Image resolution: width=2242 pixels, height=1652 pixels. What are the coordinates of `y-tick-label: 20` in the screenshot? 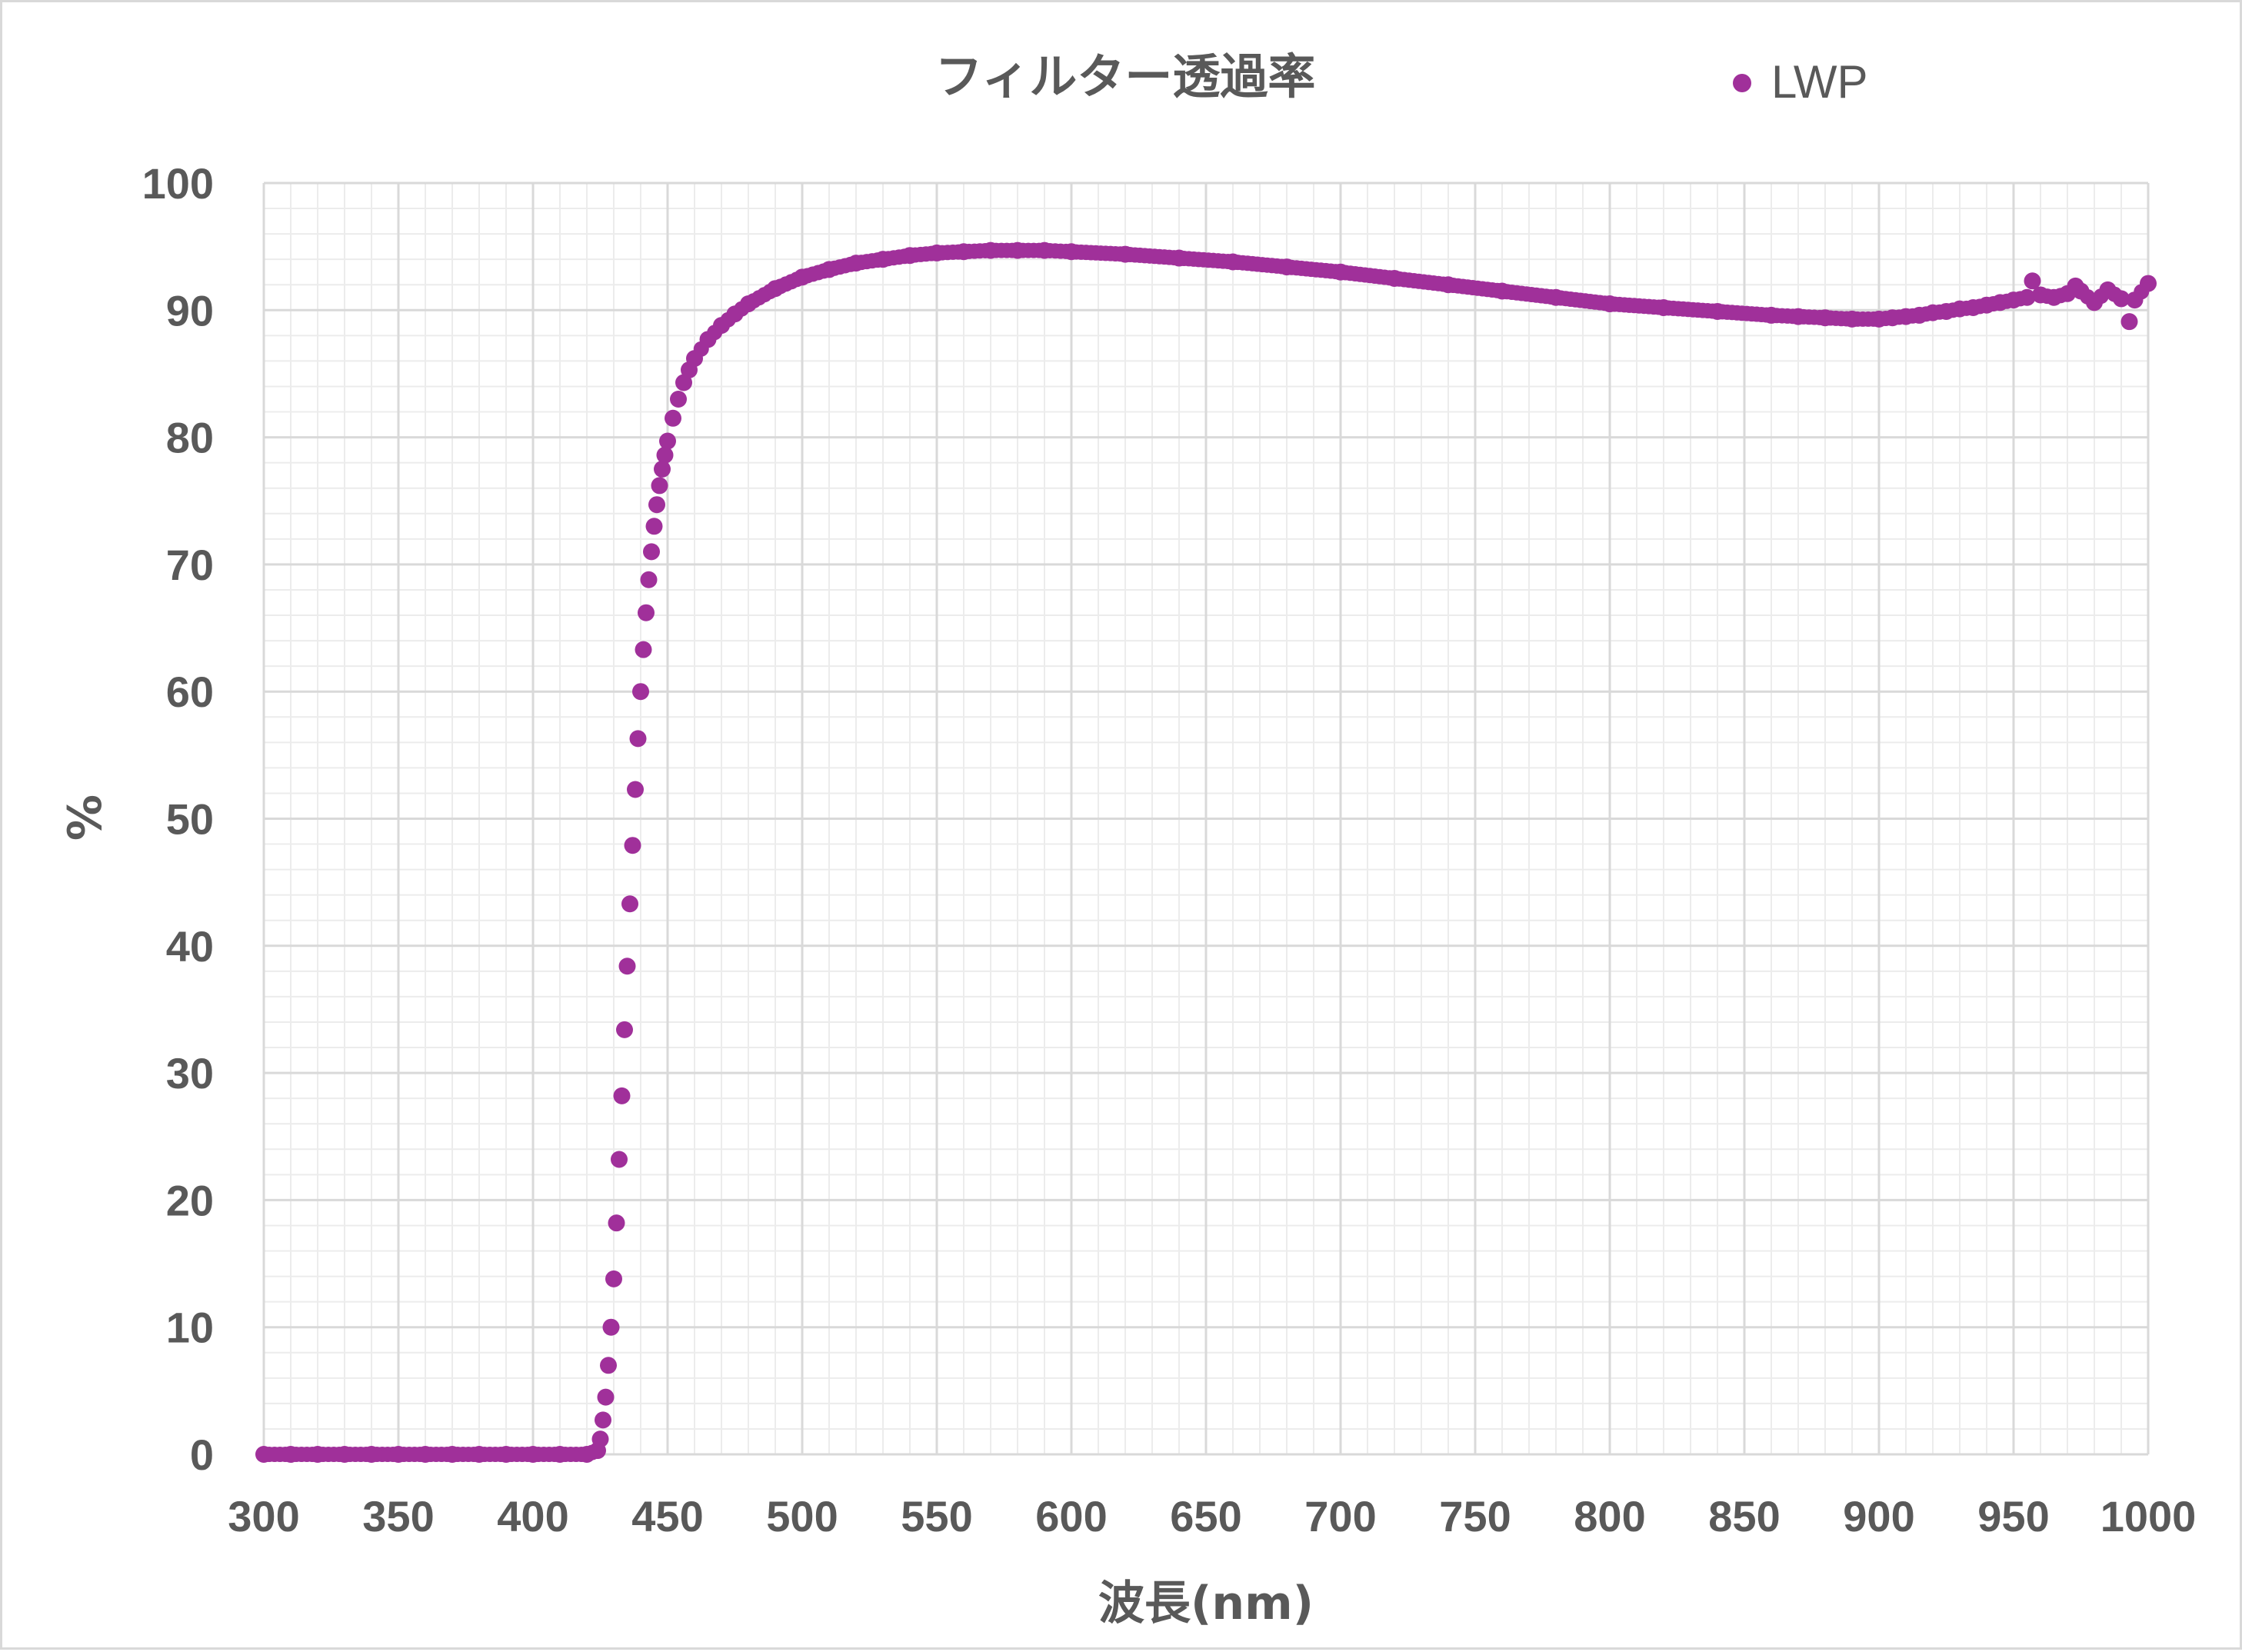 It's located at (190, 1200).